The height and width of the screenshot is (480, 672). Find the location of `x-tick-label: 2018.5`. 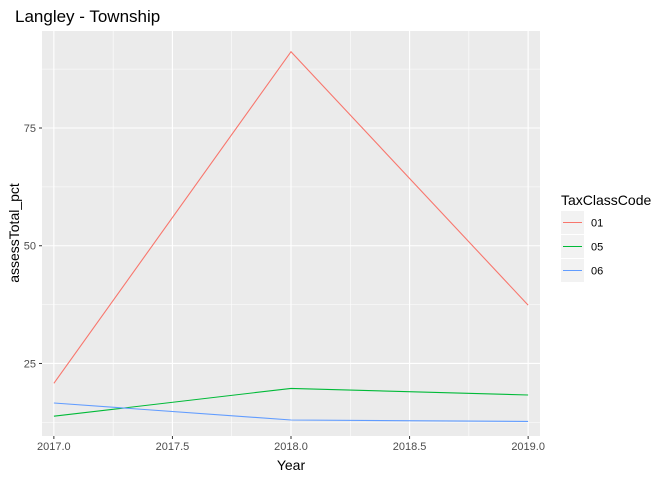

x-tick-label: 2018.5 is located at coordinates (410, 447).